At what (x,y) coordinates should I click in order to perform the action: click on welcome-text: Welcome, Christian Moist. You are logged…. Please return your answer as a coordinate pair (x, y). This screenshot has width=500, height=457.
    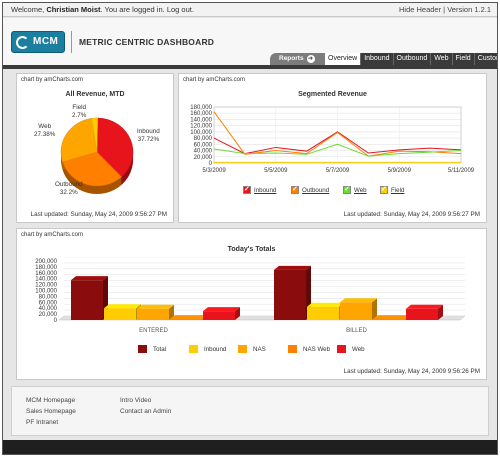
    Looking at the image, I should click on (102, 10).